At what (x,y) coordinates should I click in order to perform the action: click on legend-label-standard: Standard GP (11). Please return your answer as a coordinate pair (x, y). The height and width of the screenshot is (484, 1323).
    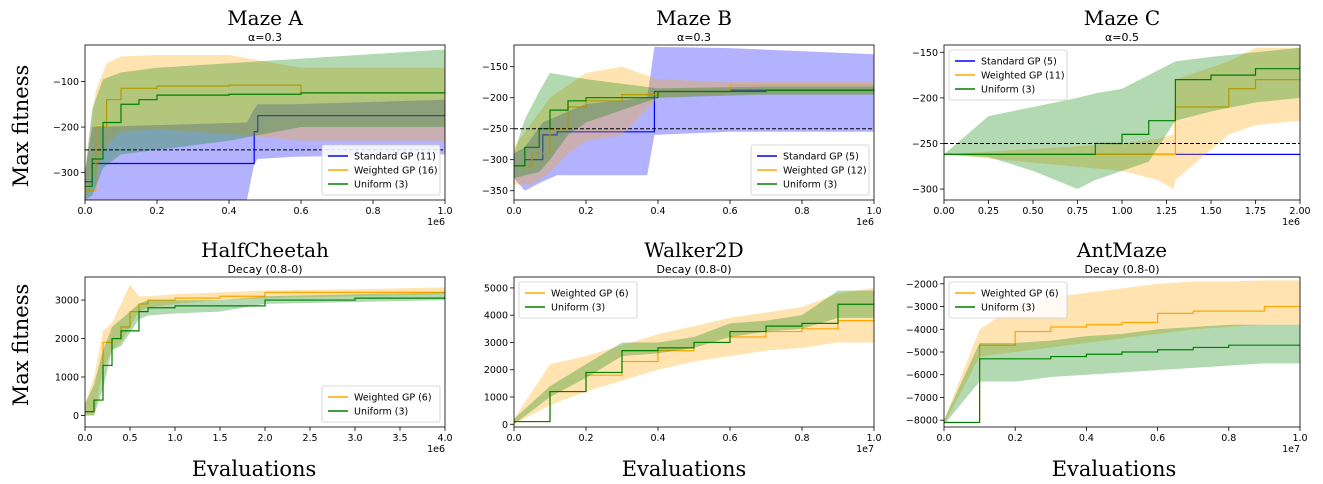
    Looking at the image, I should click on (395, 157).